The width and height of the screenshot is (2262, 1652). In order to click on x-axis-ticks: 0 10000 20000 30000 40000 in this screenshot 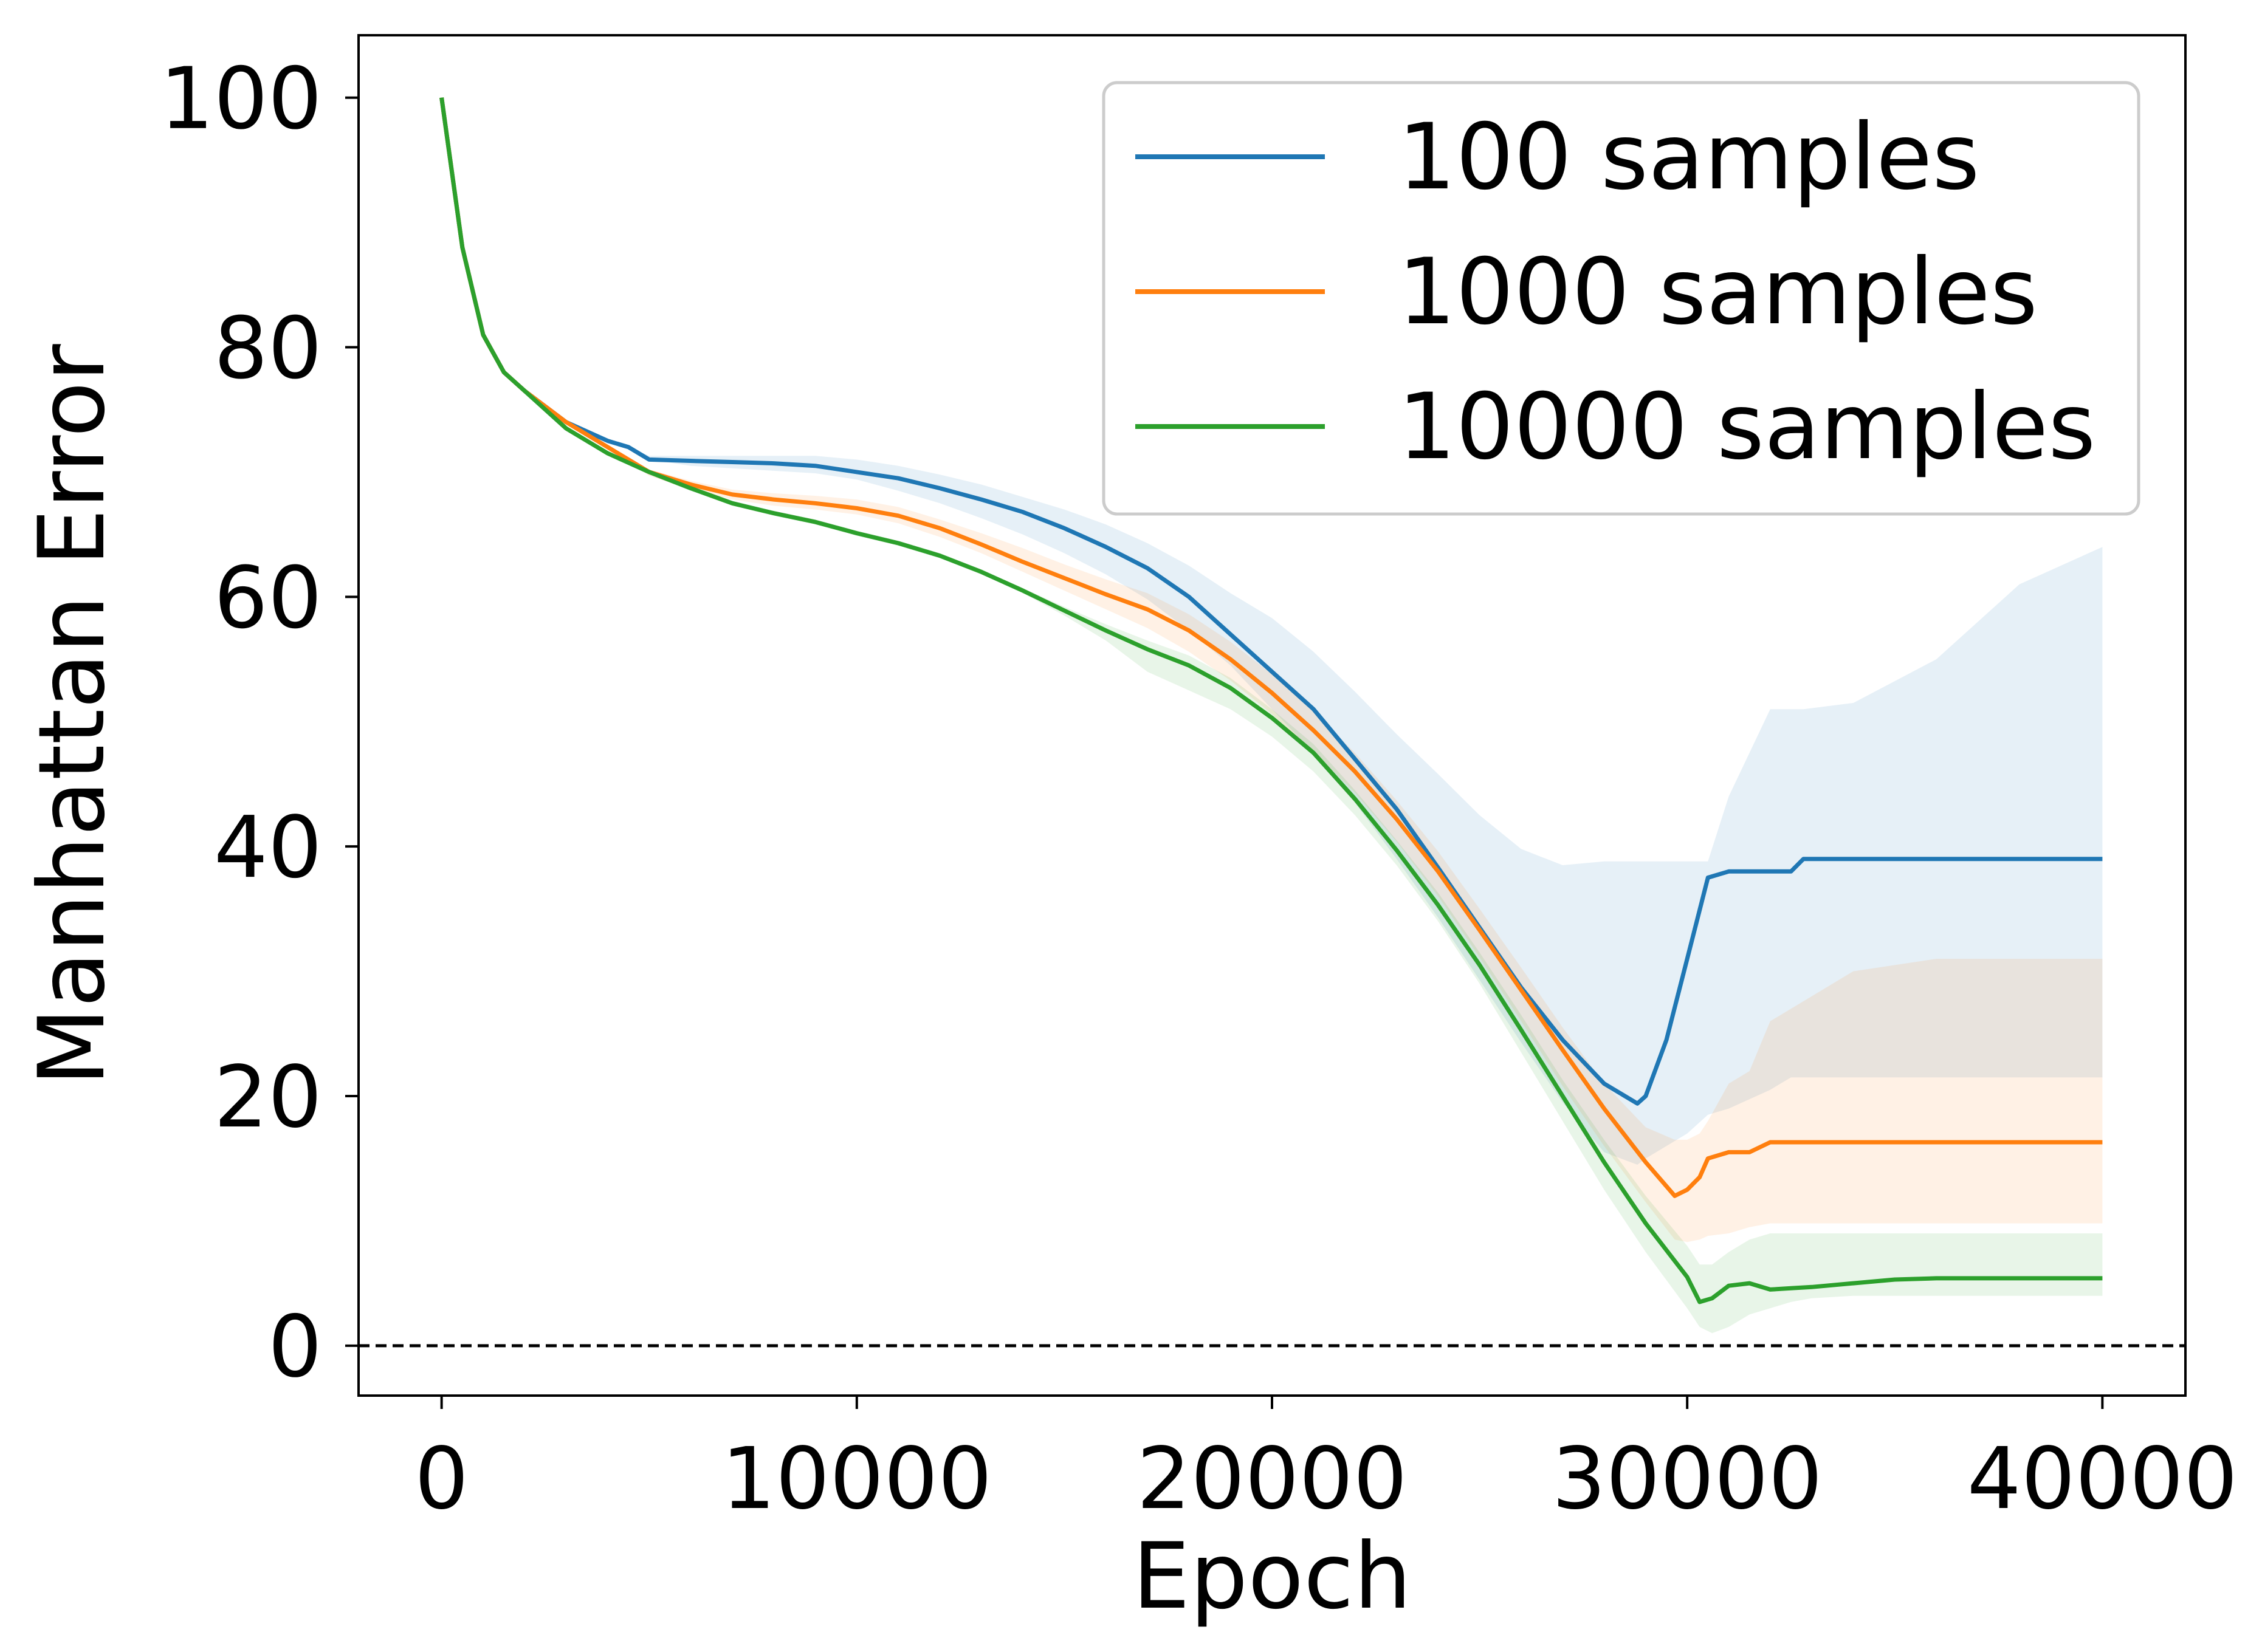, I will do `click(1326, 1462)`.